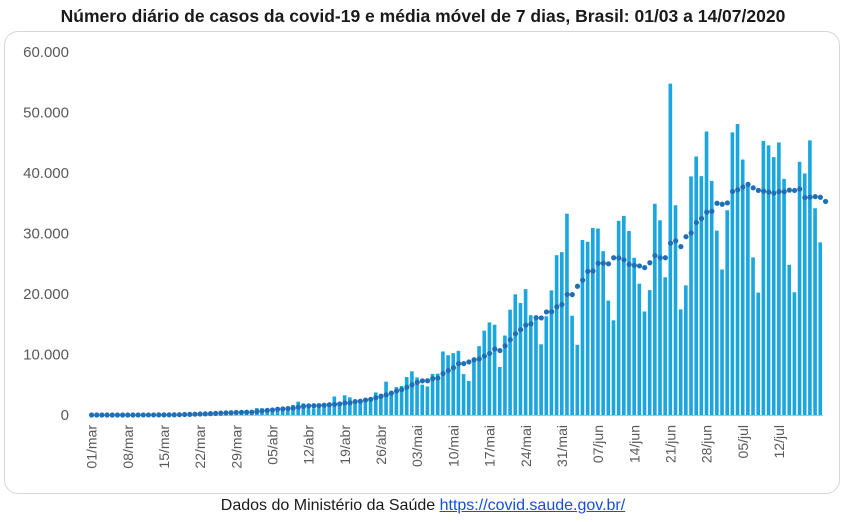 The image size is (846, 522). What do you see at coordinates (671, 444) in the screenshot?
I see `x-tick-label: 21/jun` at bounding box center [671, 444].